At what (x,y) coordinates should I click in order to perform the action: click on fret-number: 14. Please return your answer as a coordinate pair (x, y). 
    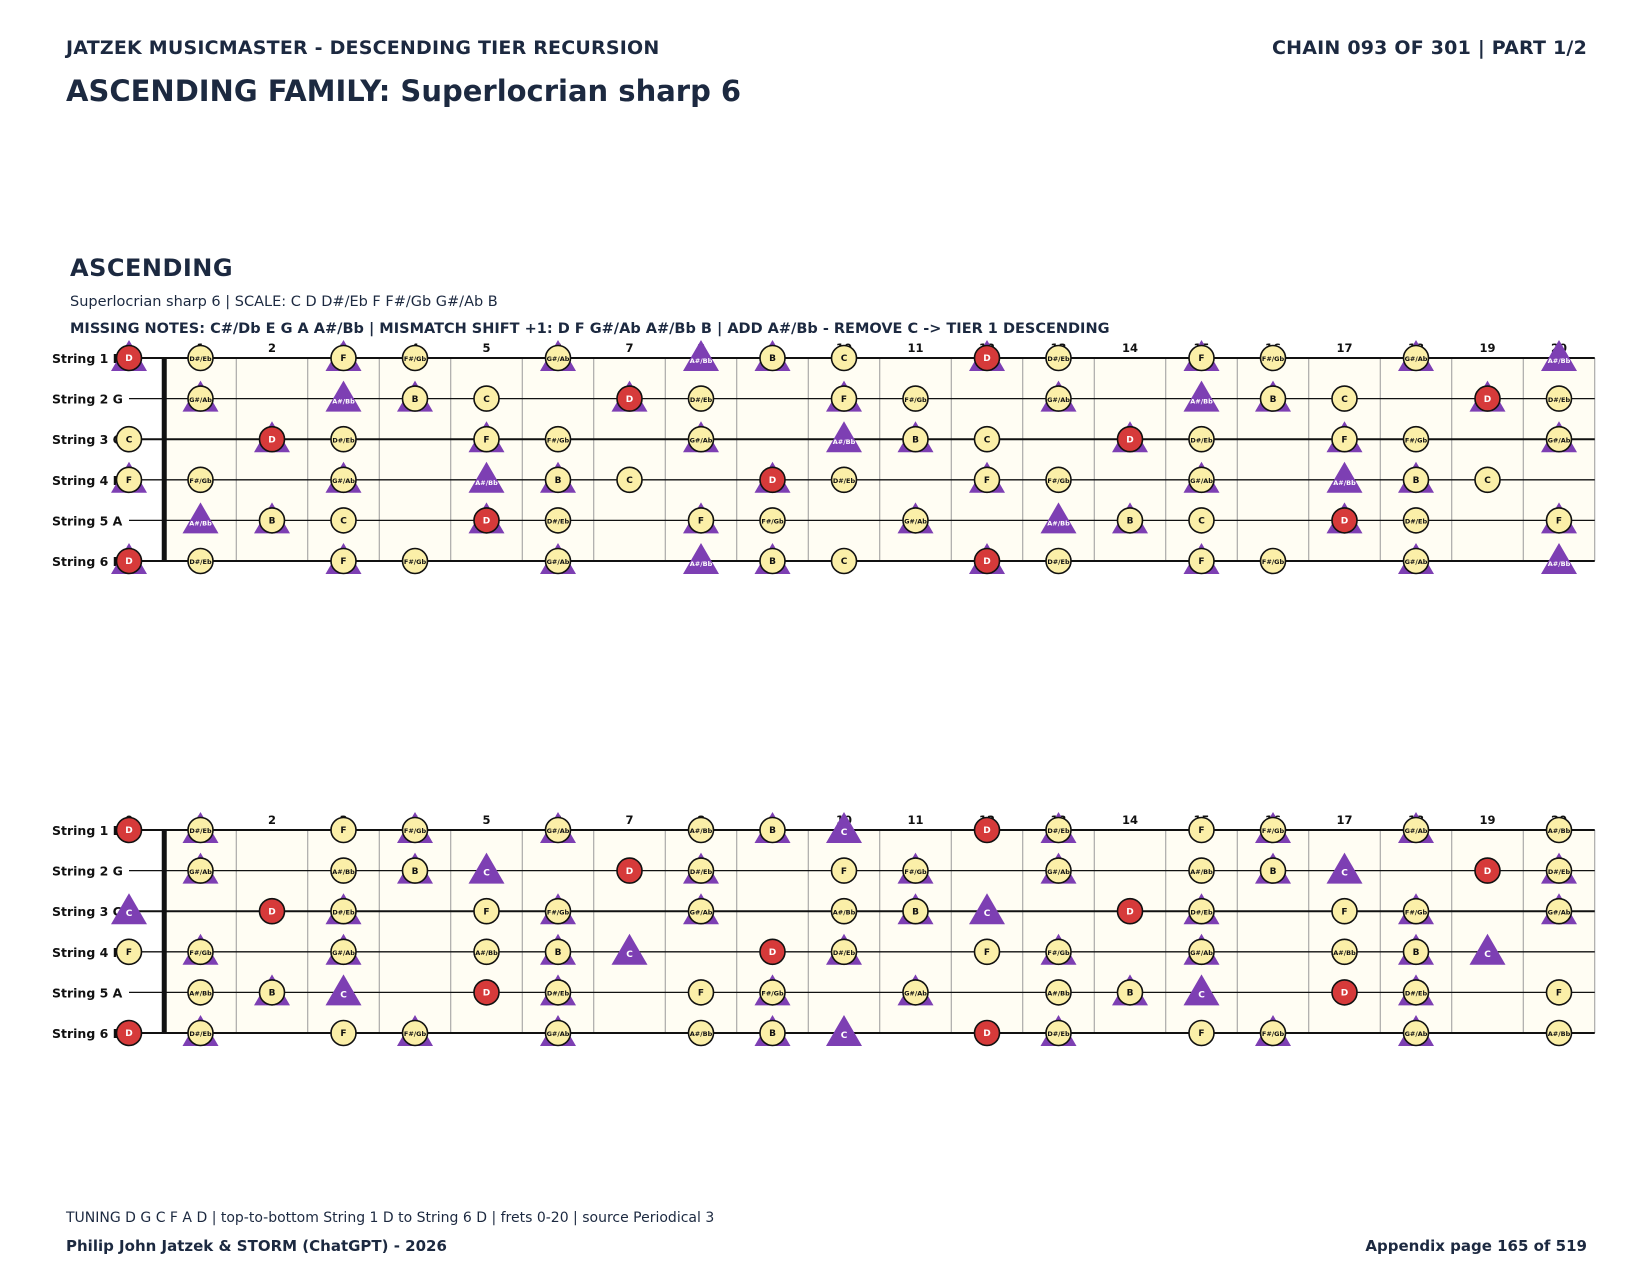
    Looking at the image, I should click on (1130, 348).